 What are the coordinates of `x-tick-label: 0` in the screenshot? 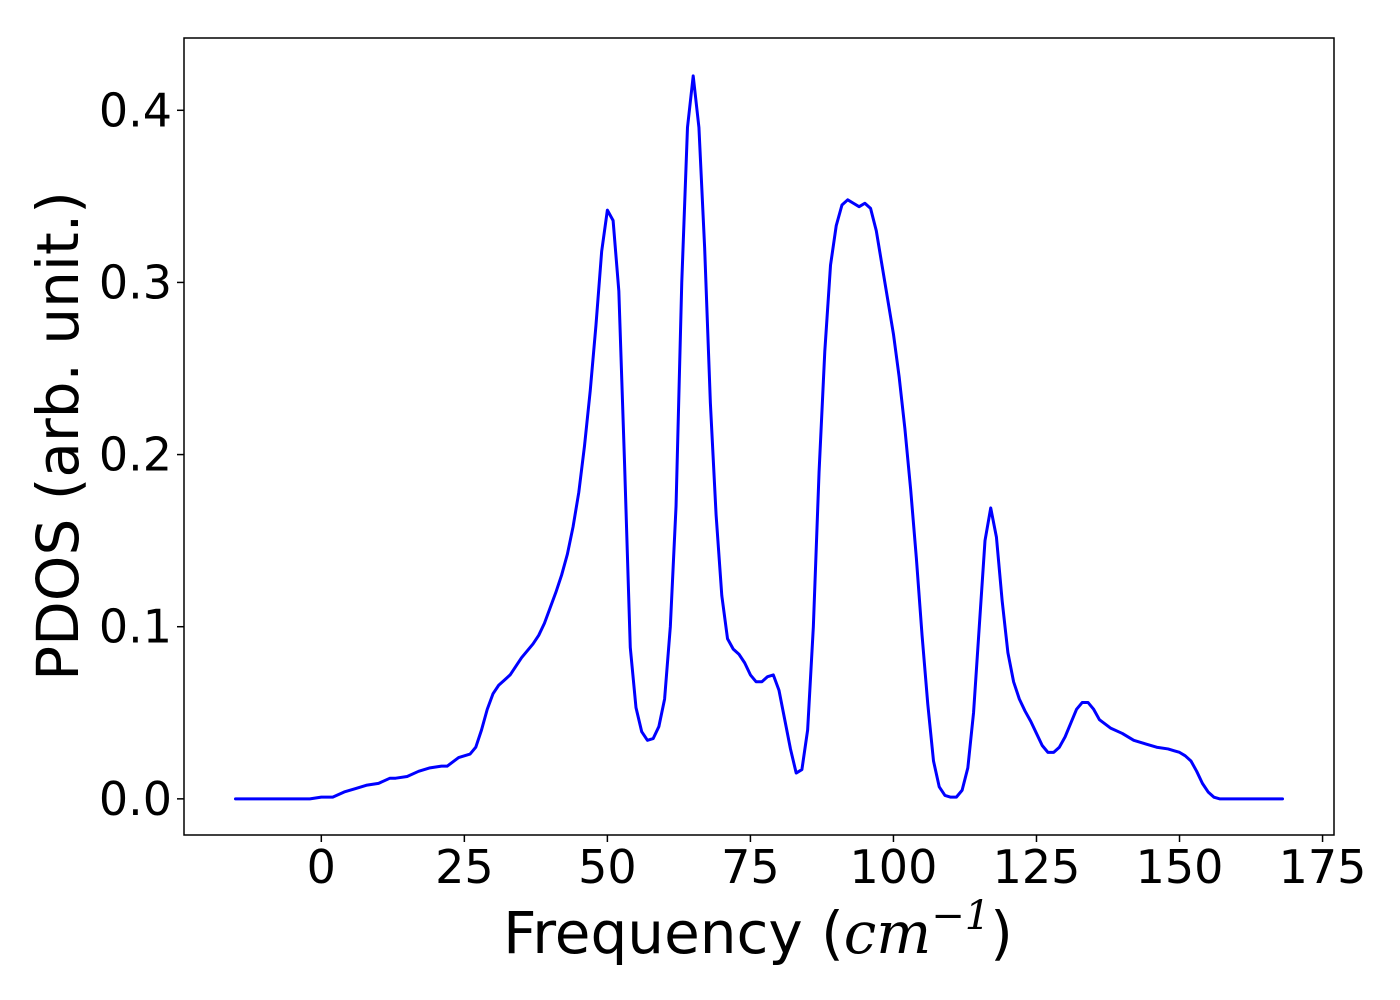 It's located at (321, 867).